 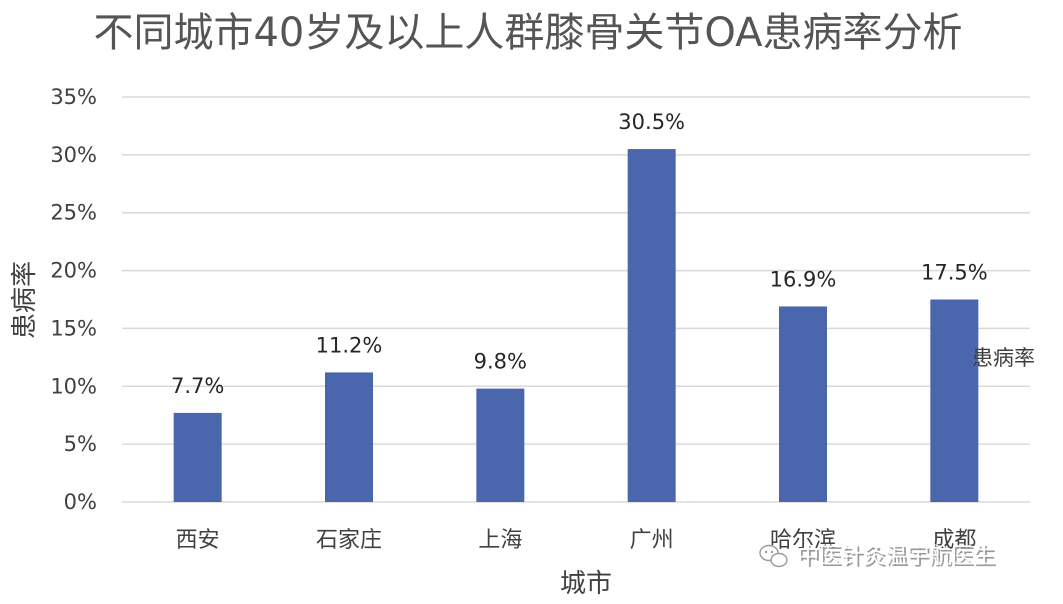 What do you see at coordinates (198, 540) in the screenshot?
I see `x-tick-label: 西安` at bounding box center [198, 540].